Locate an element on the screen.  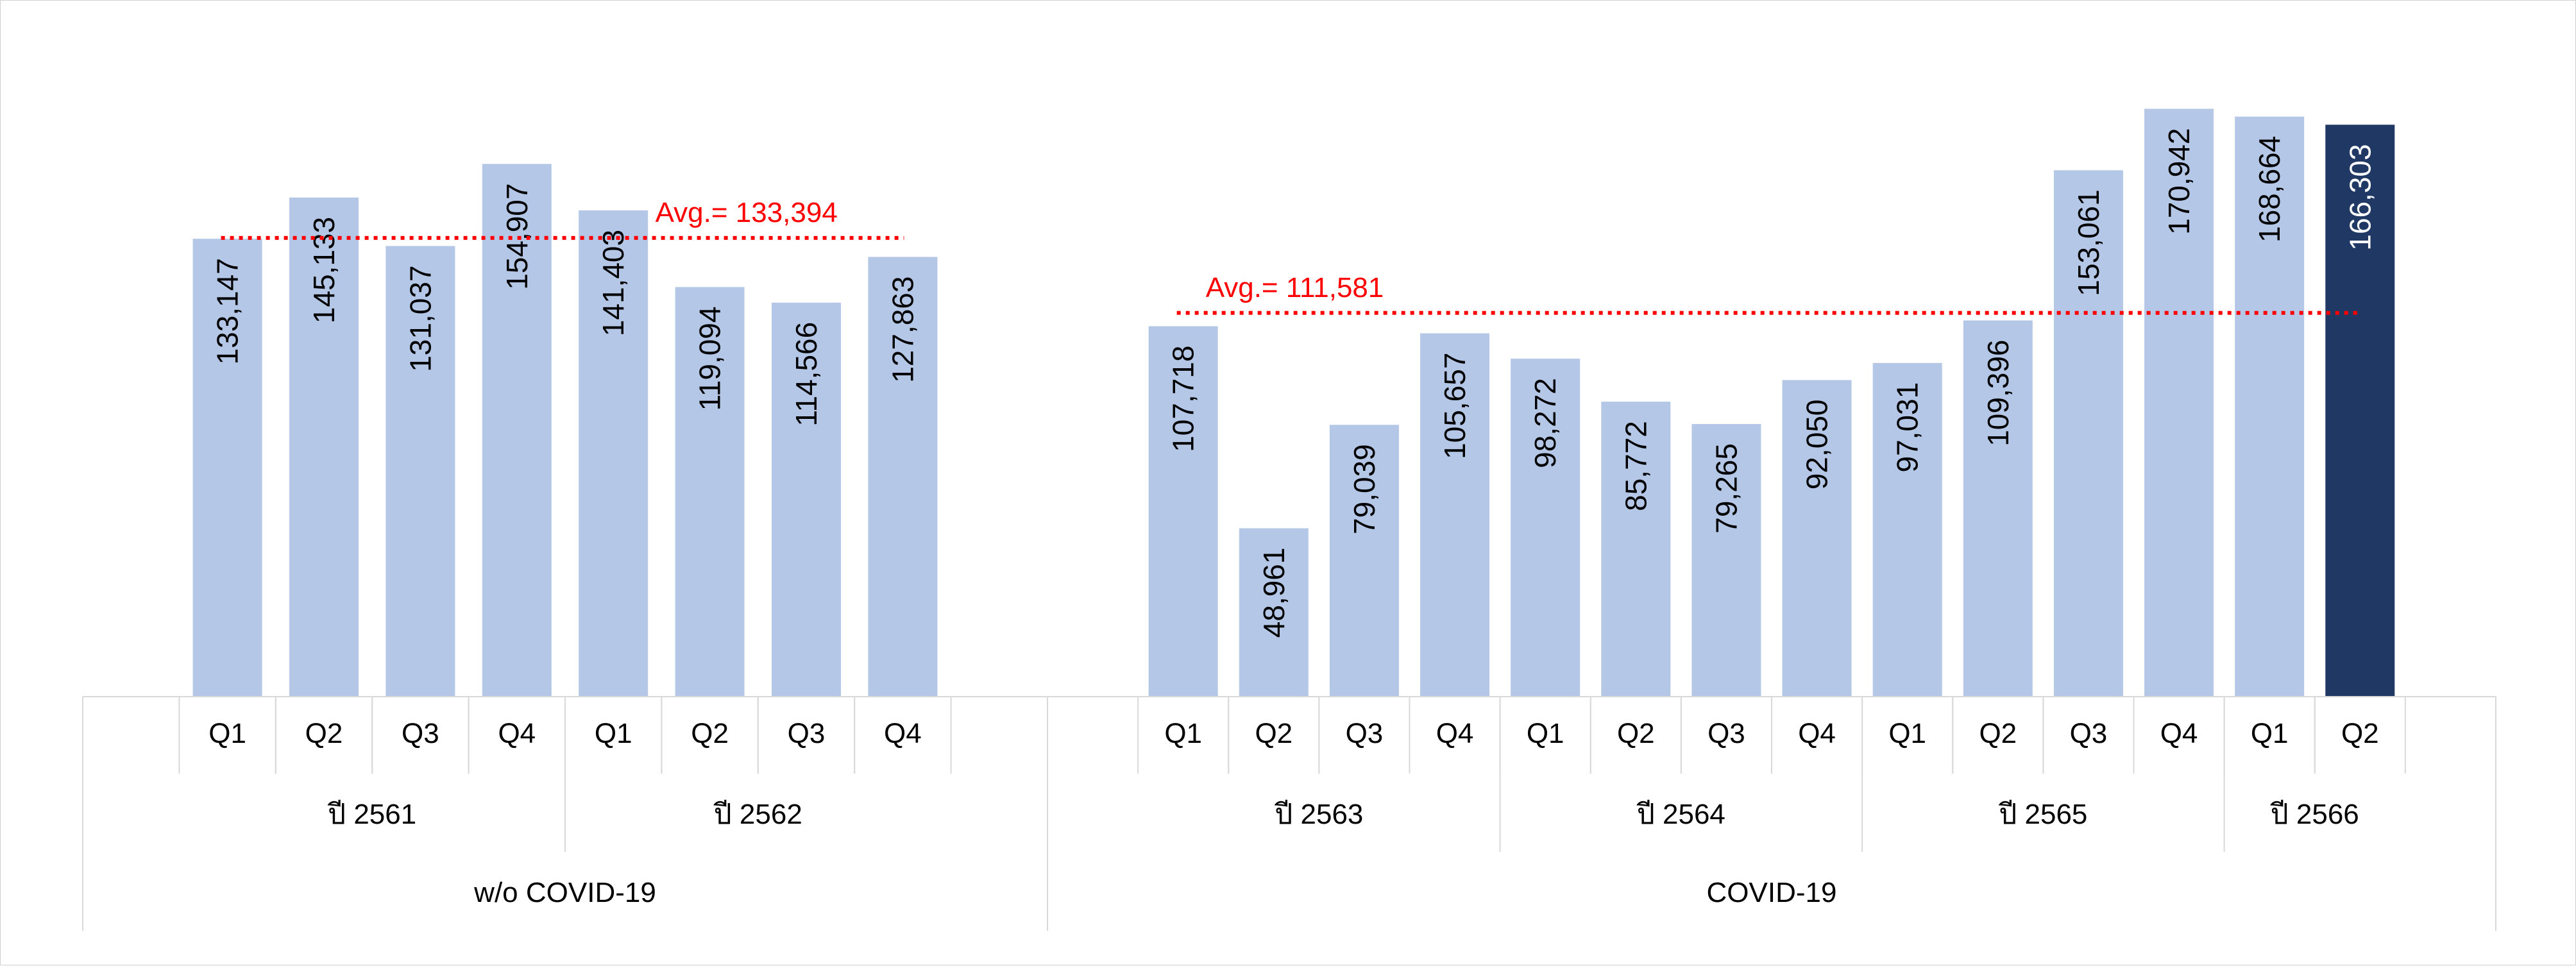
year-tick-label: ปี 2562 is located at coordinates (757, 814).